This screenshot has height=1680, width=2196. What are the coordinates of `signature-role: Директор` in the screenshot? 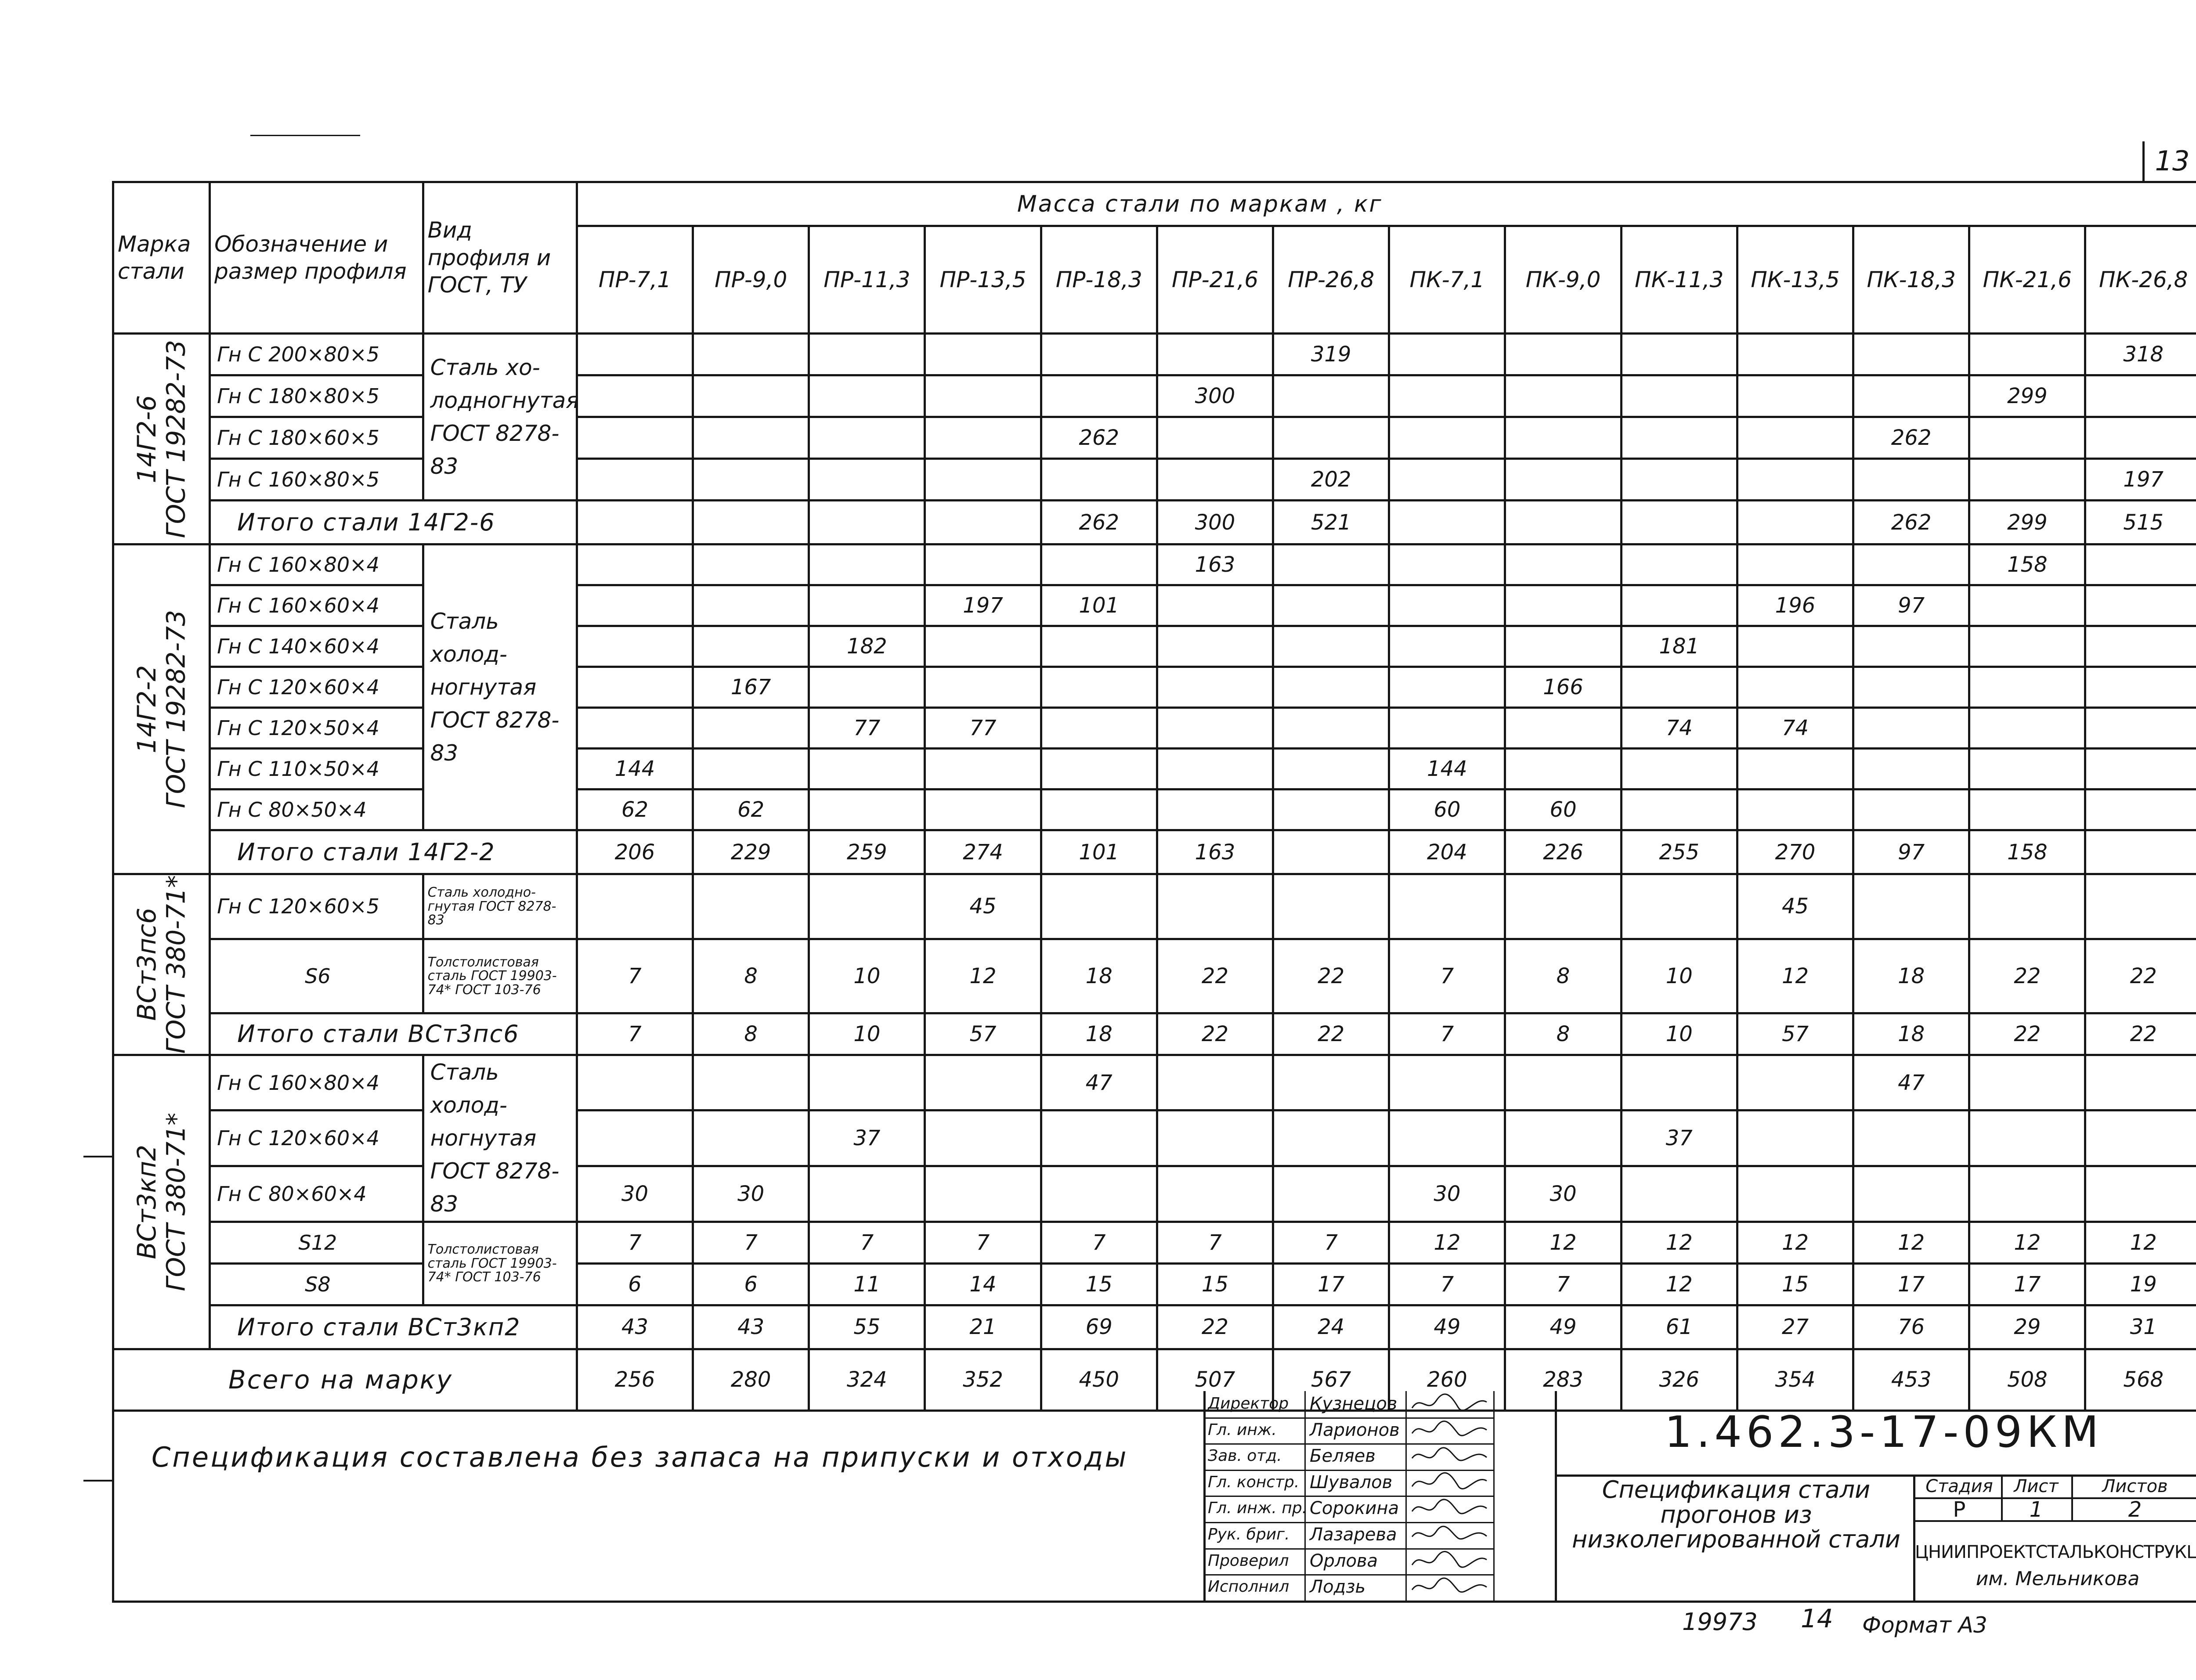 It's located at (1248, 1404).